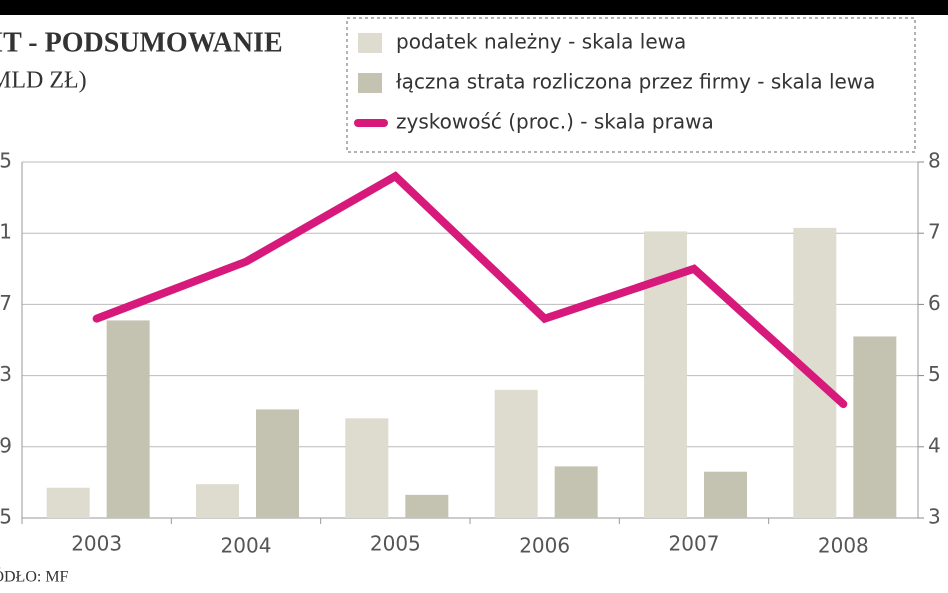  Describe the element at coordinates (395, 544) in the screenshot. I see `x-tick-label: 2005` at that location.